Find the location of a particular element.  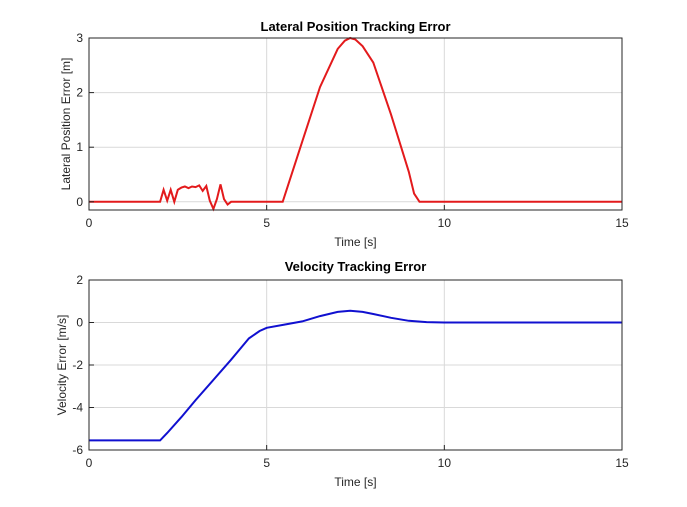

y-axis-label: Velocity Error [m/s] is located at coordinates (62, 365).